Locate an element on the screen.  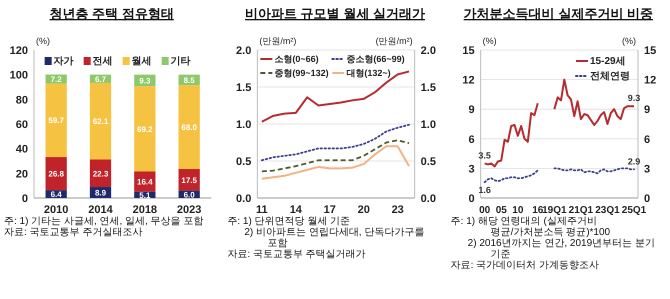
chart-title: 청년층 주택 점유형태 is located at coordinates (112, 13).